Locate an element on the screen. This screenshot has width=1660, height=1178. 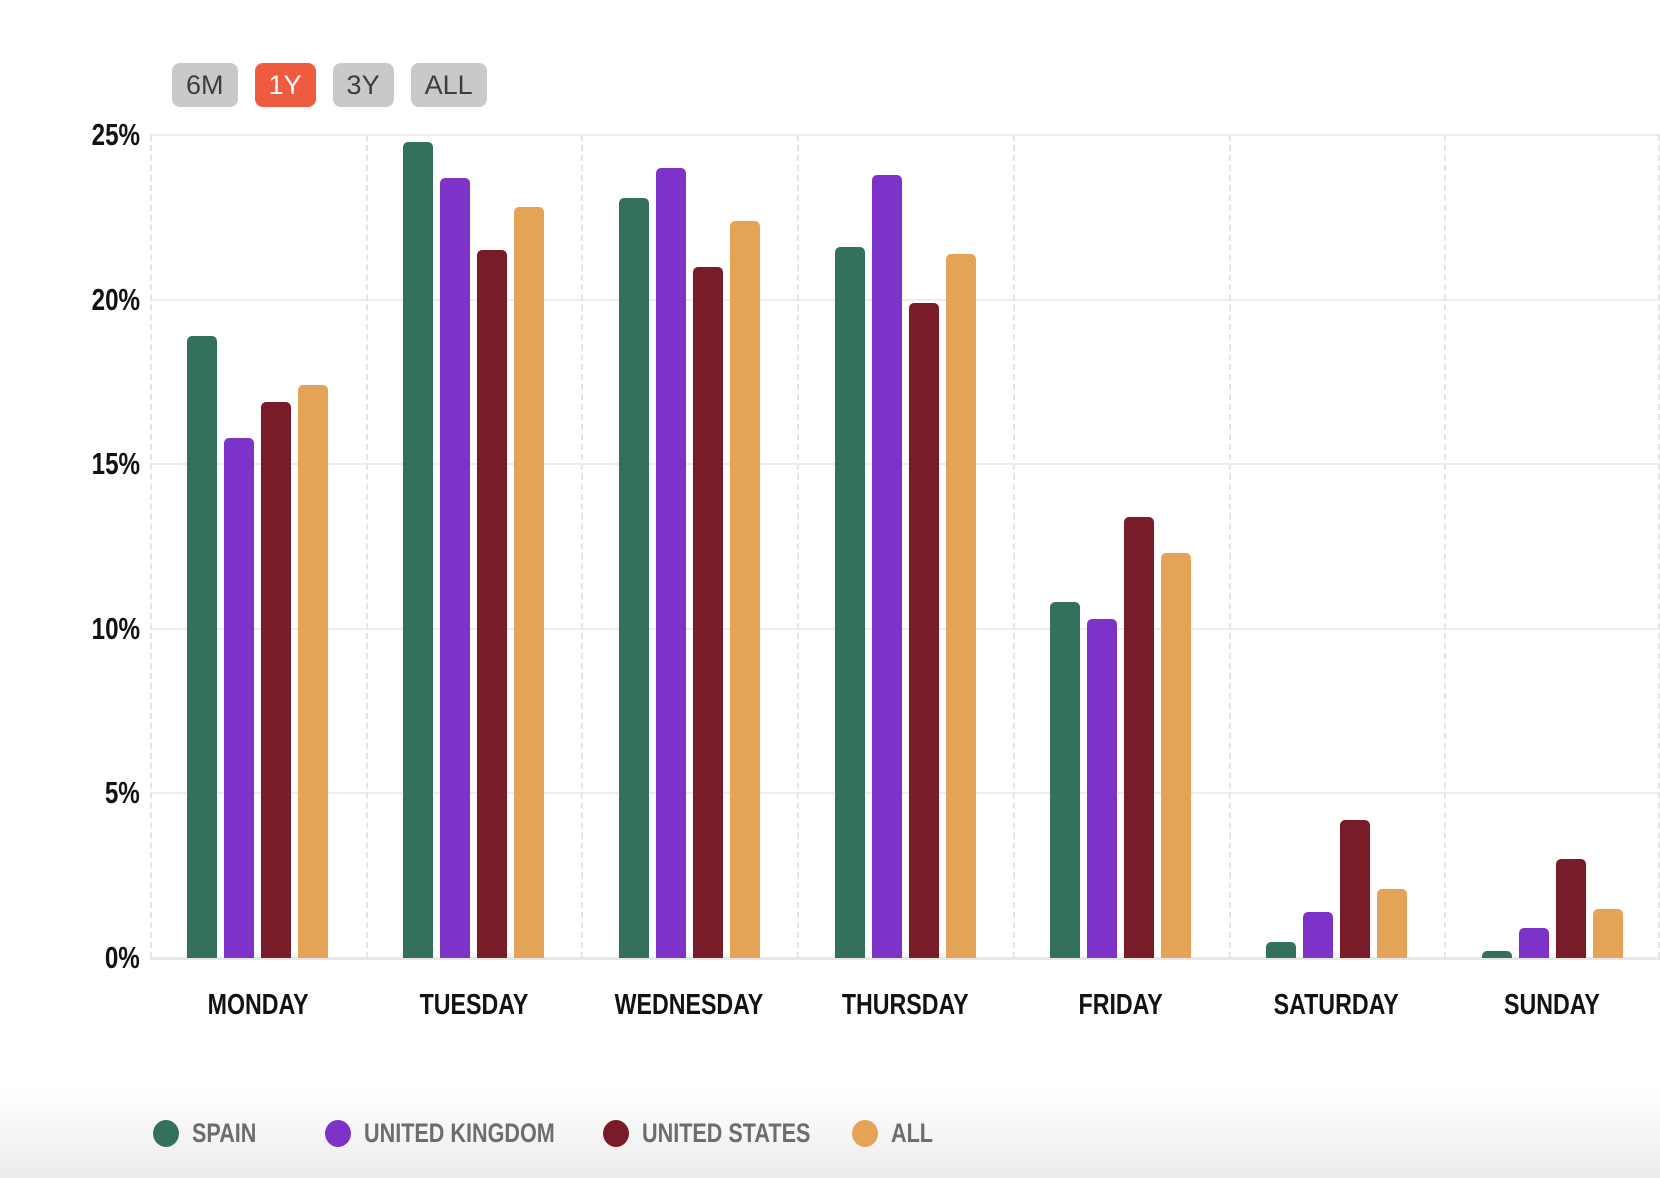
bar-united-states-friday is located at coordinates (1139, 737).